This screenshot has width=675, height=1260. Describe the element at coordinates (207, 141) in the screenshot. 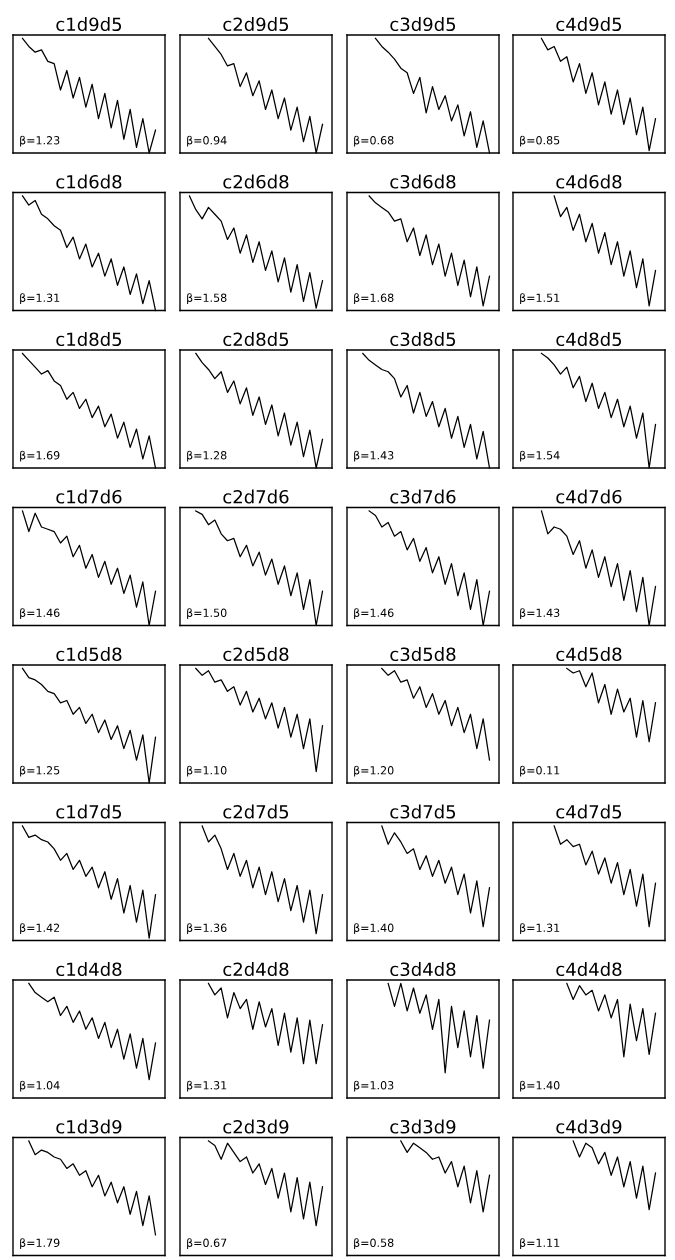

I see `annotation: β=0.94` at that location.